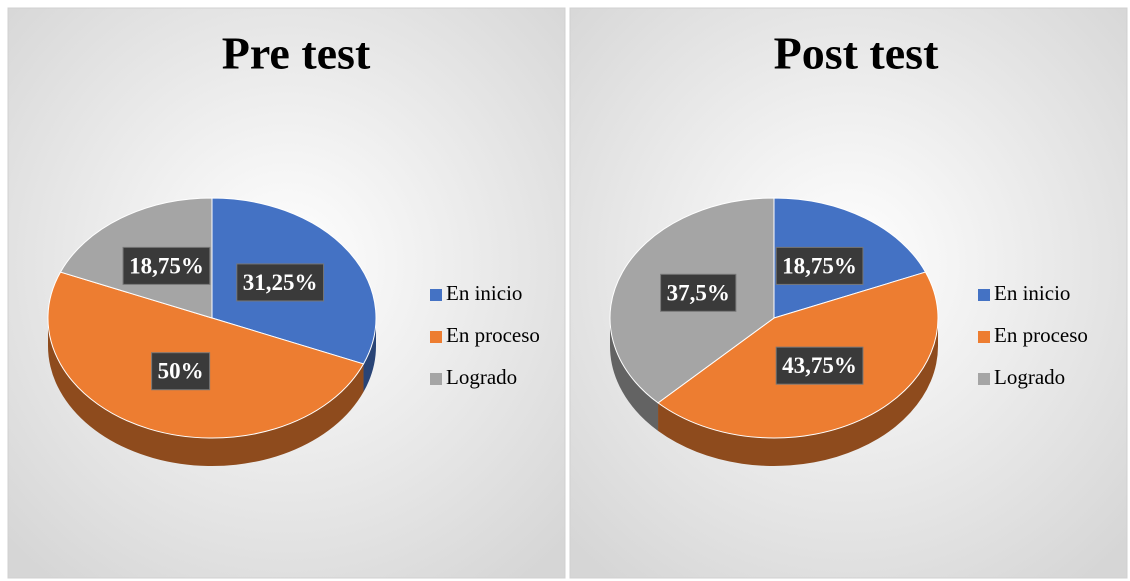 The width and height of the screenshot is (1130, 581). I want to click on chart-title: Post test, so click(856, 53).